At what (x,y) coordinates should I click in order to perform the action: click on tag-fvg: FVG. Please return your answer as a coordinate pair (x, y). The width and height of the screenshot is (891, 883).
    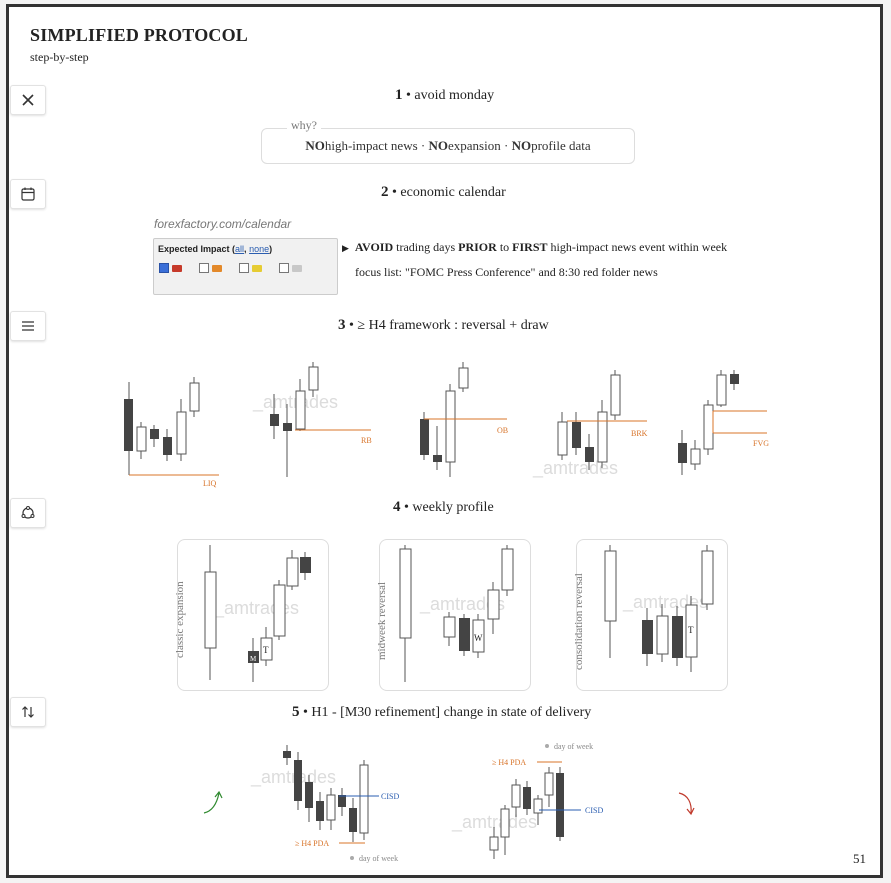
    Looking at the image, I should click on (761, 443).